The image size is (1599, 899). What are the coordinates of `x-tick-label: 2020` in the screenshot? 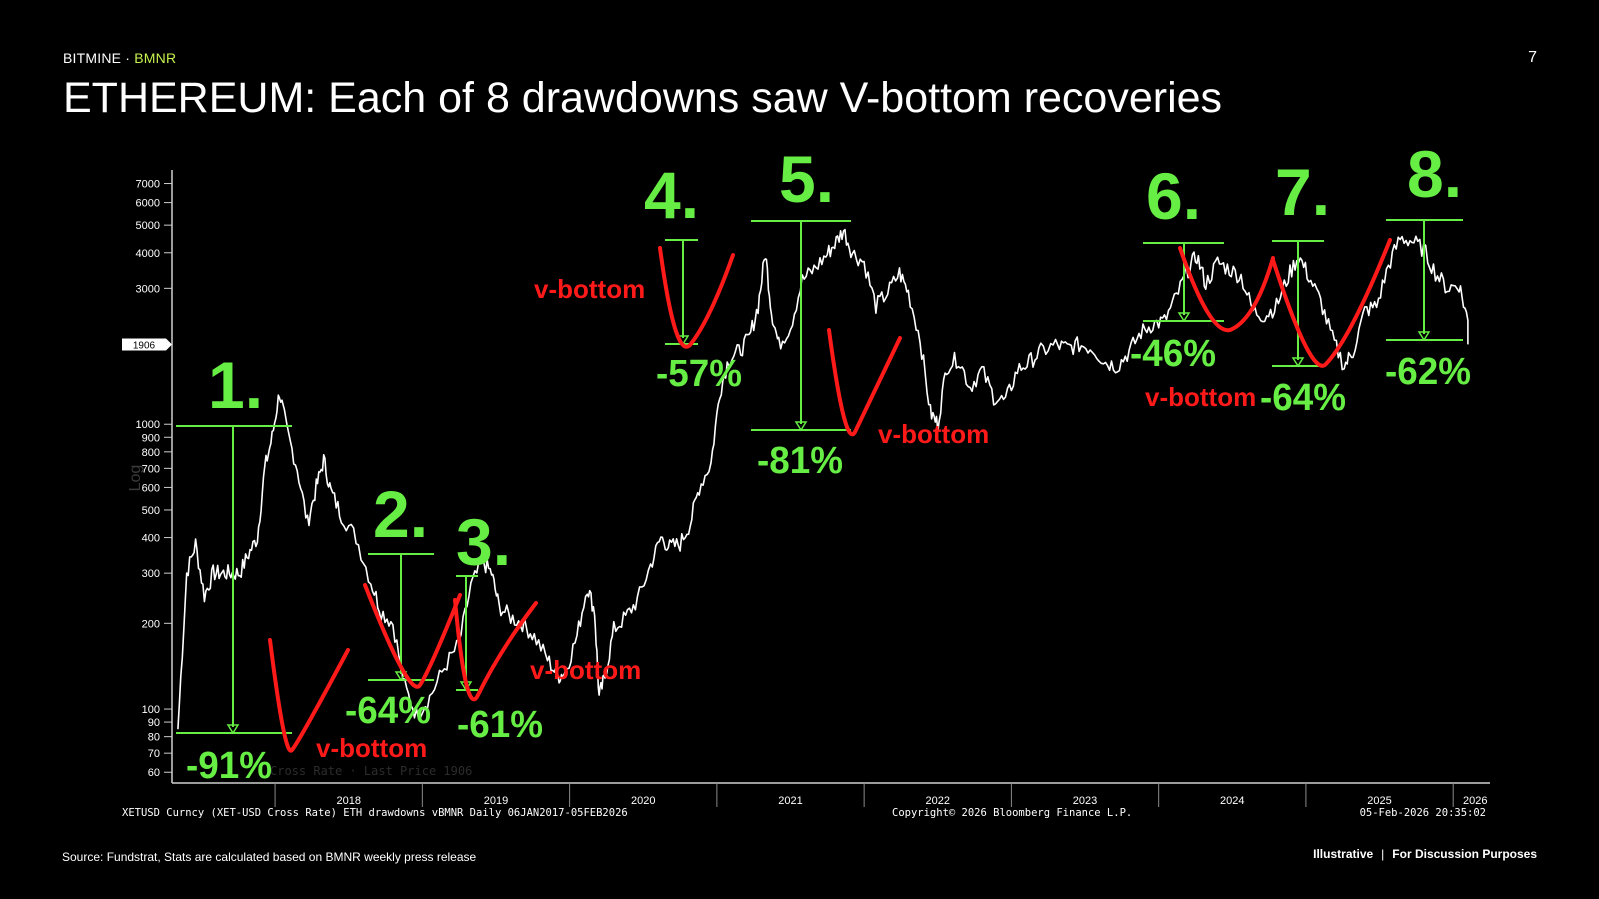 It's located at (643, 801).